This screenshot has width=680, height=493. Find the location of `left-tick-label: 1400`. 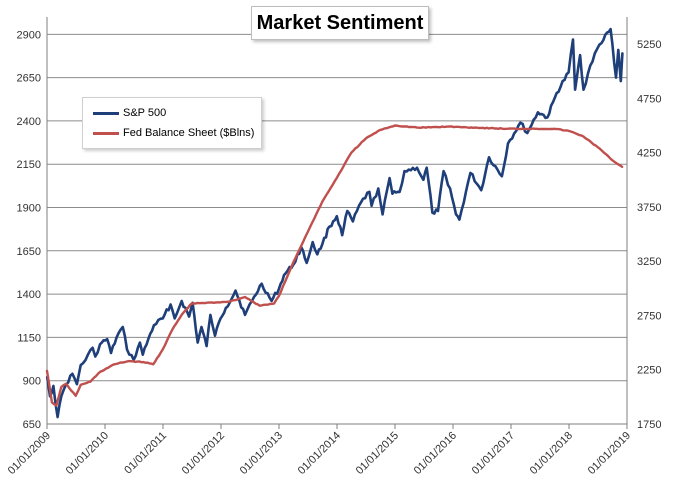

left-tick-label: 1400 is located at coordinates (29, 295).